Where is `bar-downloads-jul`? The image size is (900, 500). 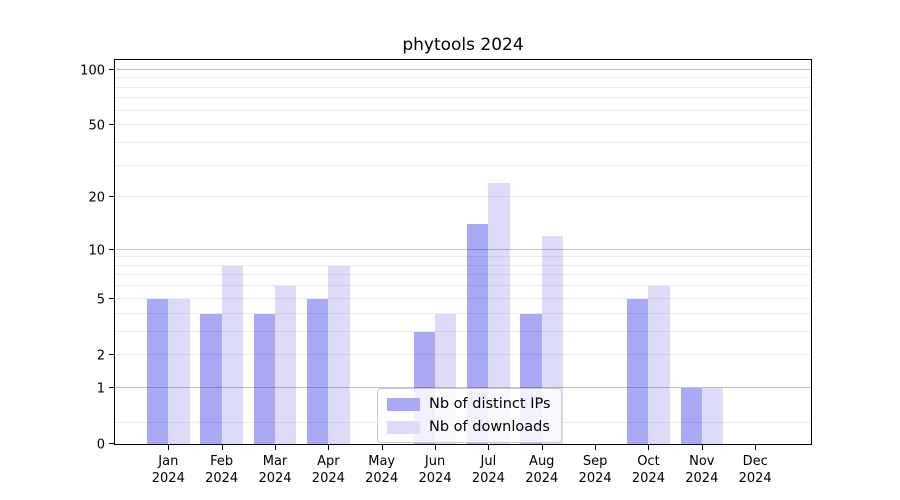 bar-downloads-jul is located at coordinates (499, 313).